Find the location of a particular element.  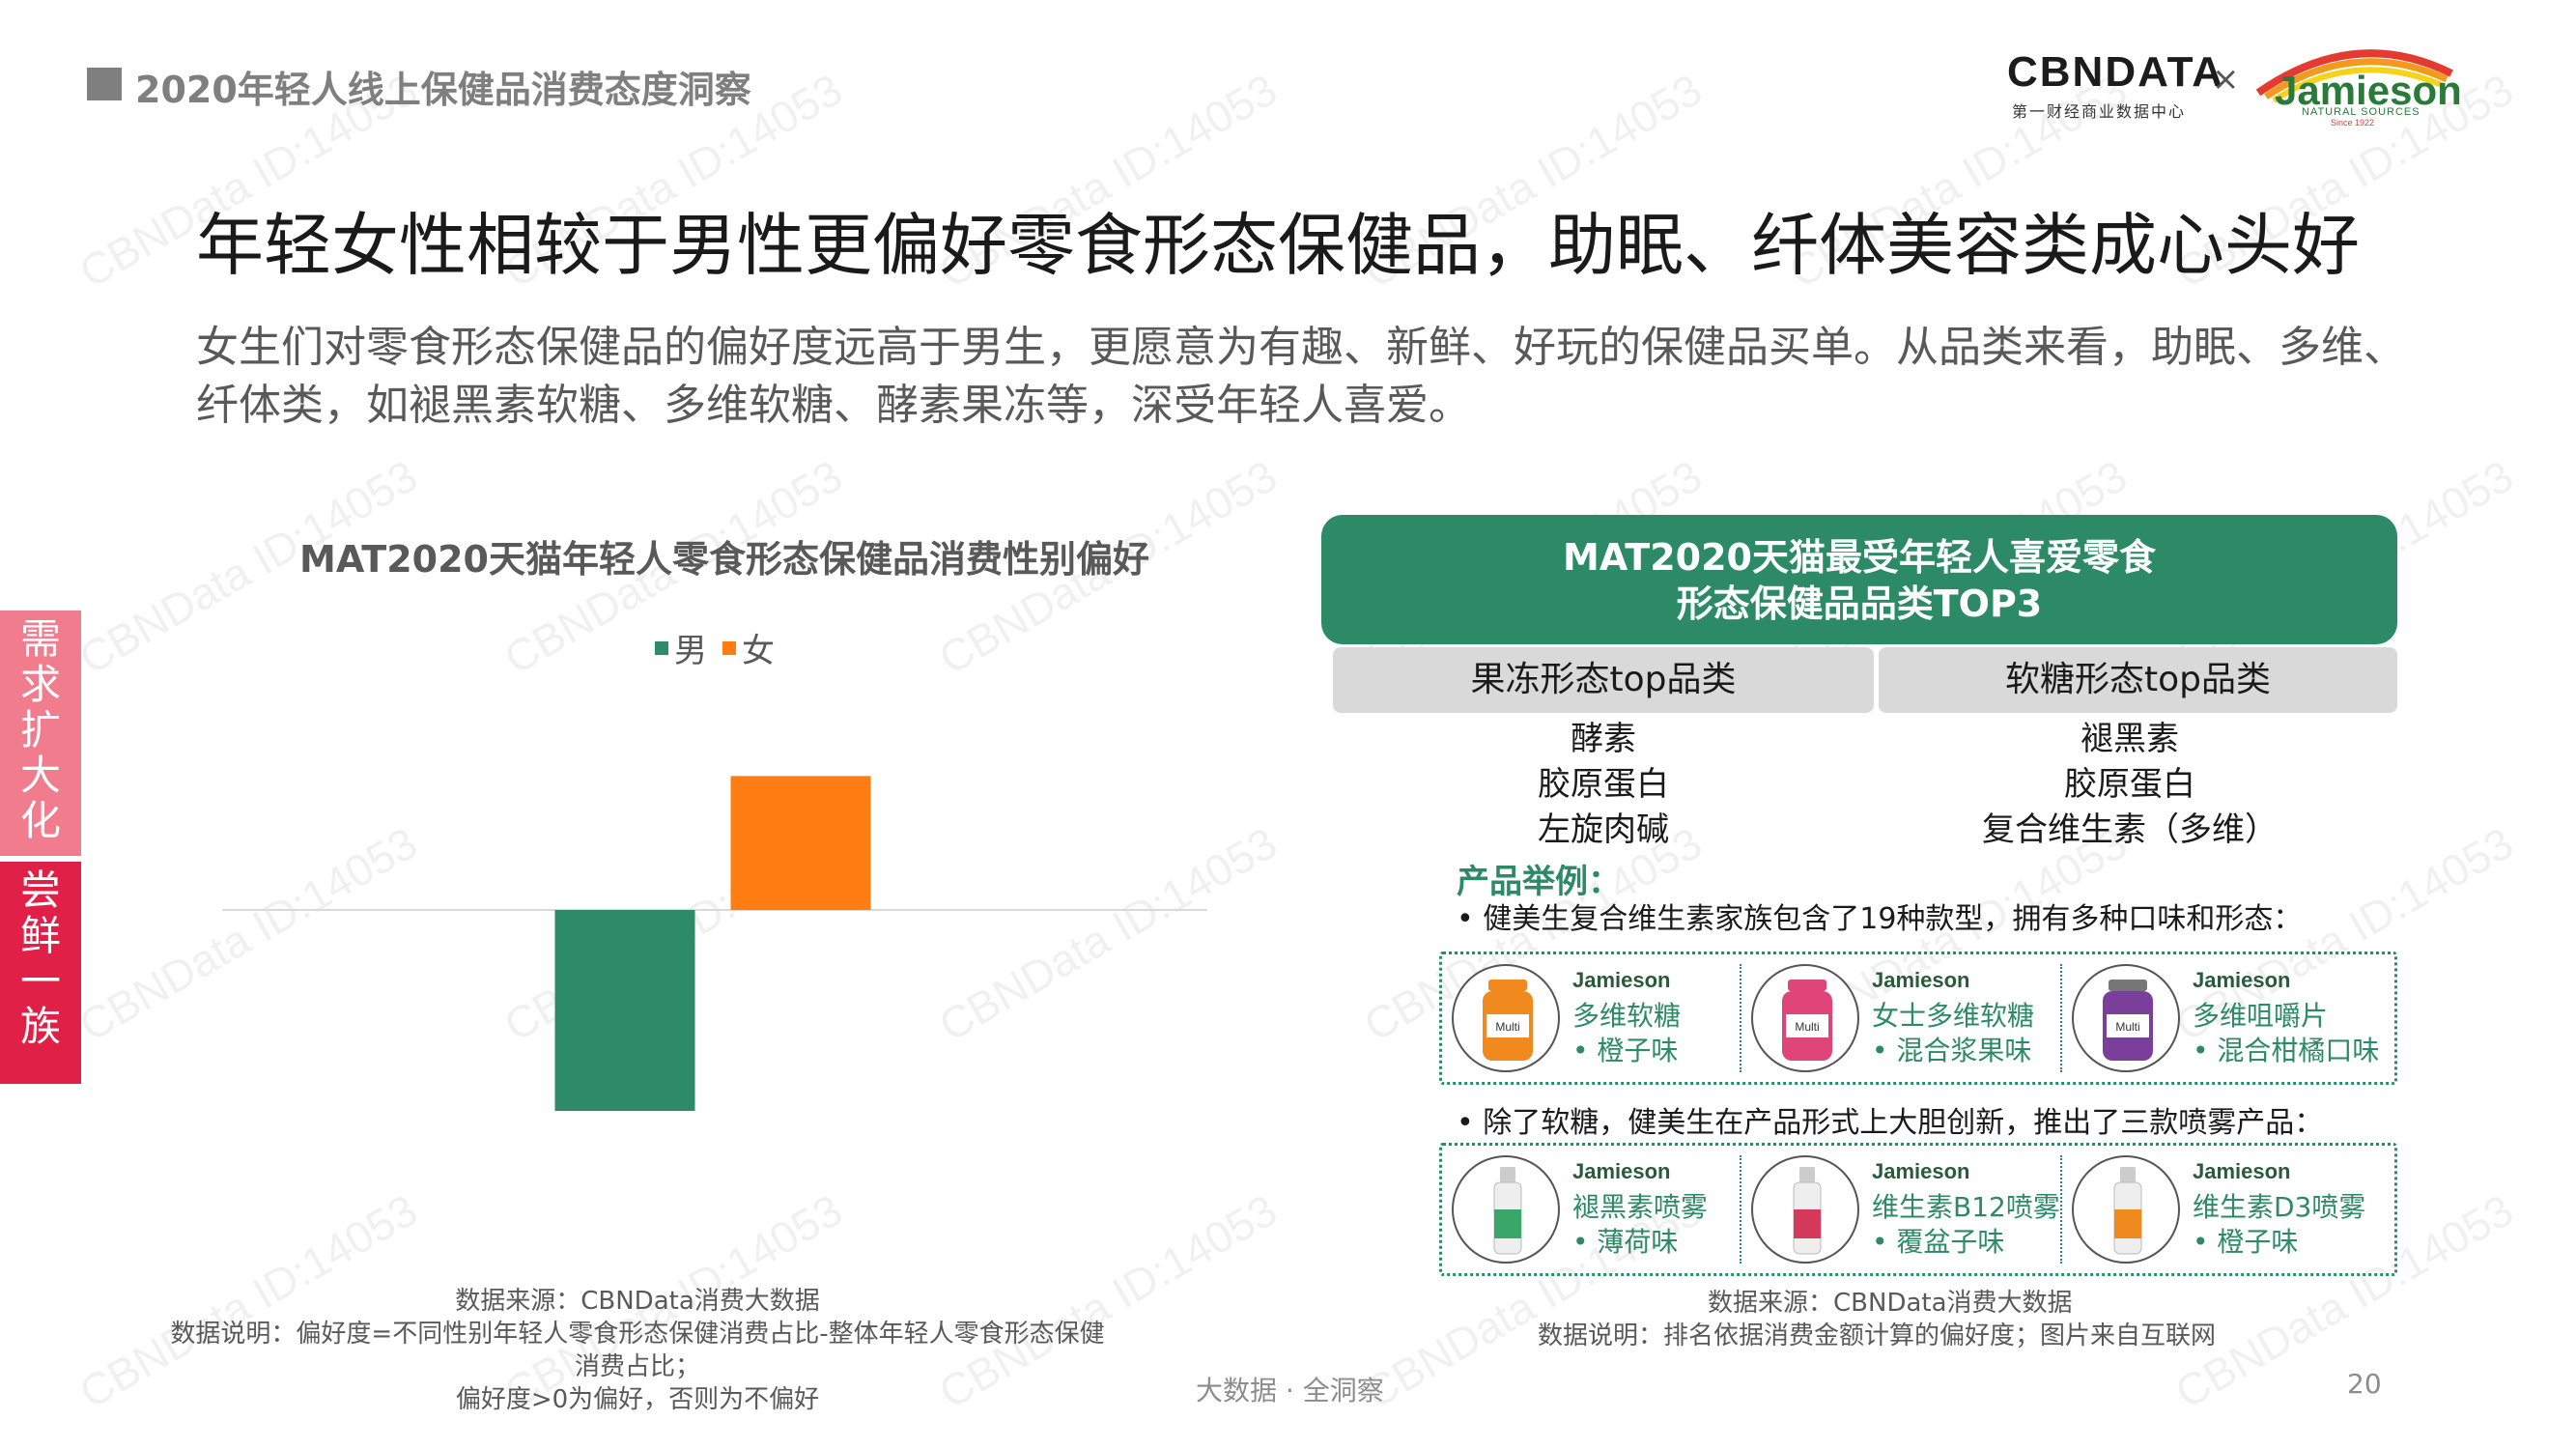

legend-item-male: 男 is located at coordinates (681, 647).